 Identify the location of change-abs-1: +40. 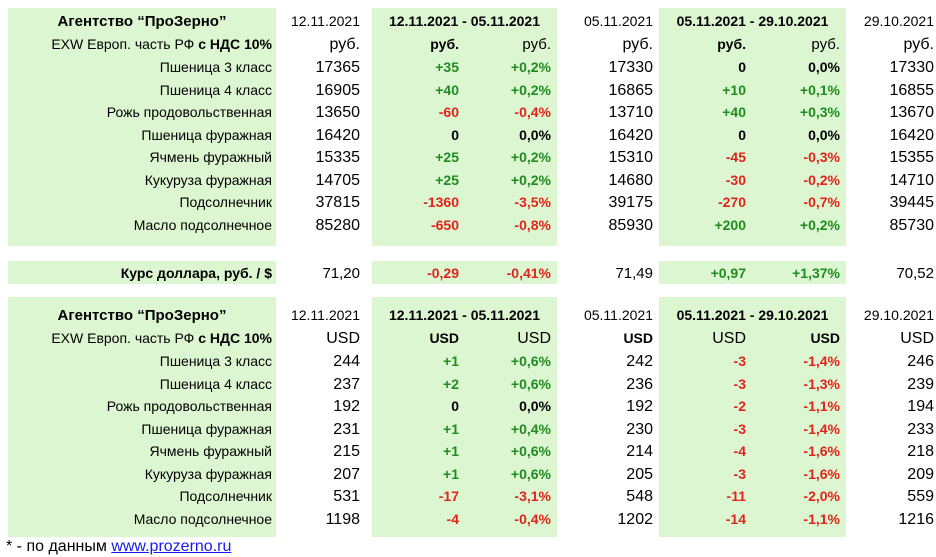
(447, 89).